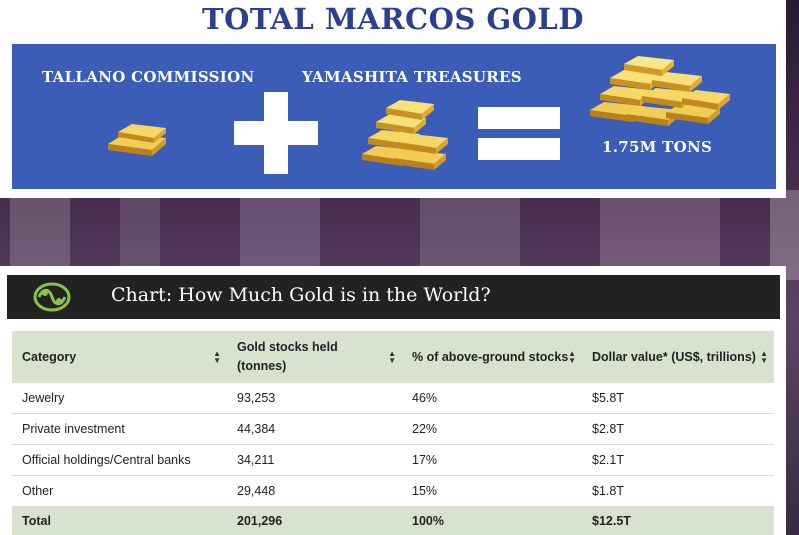 The height and width of the screenshot is (535, 799). Describe the element at coordinates (119, 460) in the screenshot. I see `category-cell: Official holdings/Central banks` at that location.